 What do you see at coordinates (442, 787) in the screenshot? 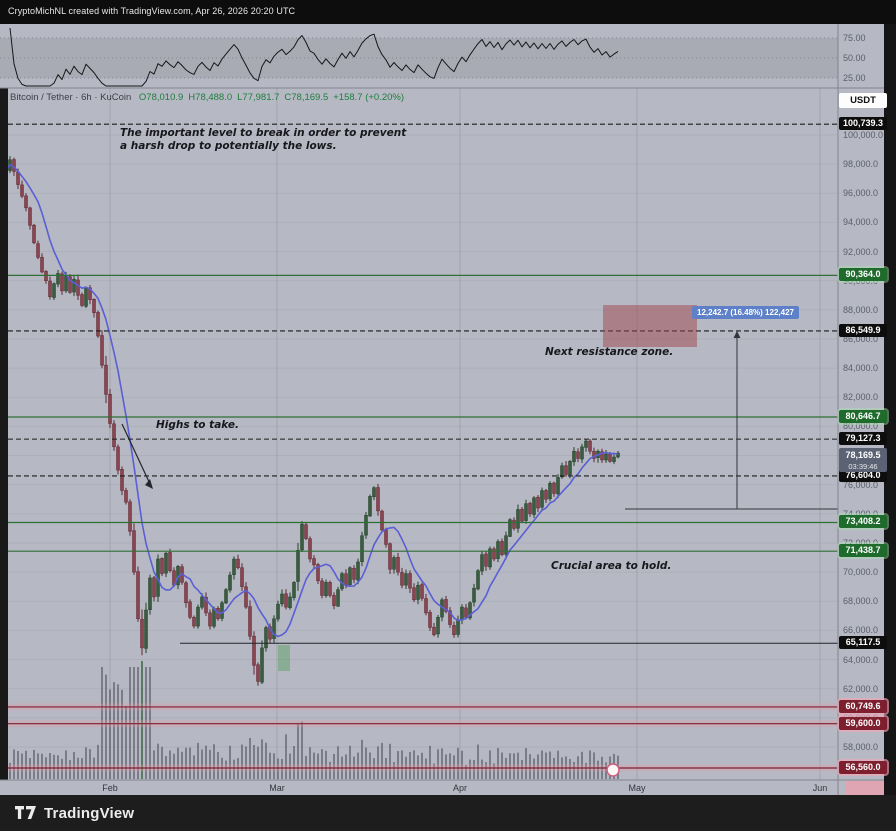
I see `time-axis: Feb Mar Apr May Jun` at bounding box center [442, 787].